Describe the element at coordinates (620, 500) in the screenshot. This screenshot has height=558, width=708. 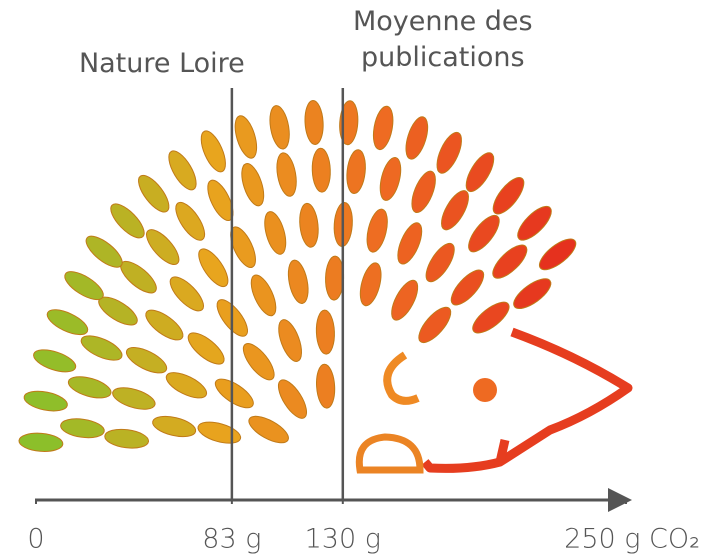
I see `axis-arrow` at that location.